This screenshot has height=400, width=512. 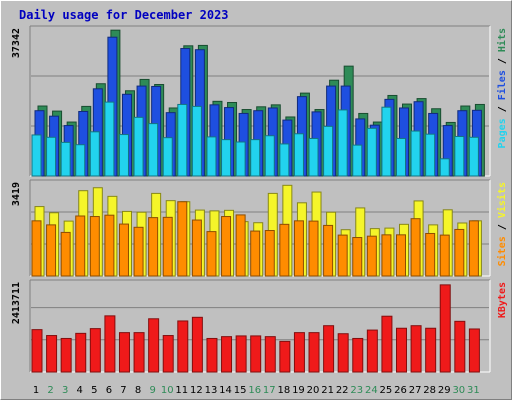 I want to click on x-tick-label: 22, so click(x=342, y=390).